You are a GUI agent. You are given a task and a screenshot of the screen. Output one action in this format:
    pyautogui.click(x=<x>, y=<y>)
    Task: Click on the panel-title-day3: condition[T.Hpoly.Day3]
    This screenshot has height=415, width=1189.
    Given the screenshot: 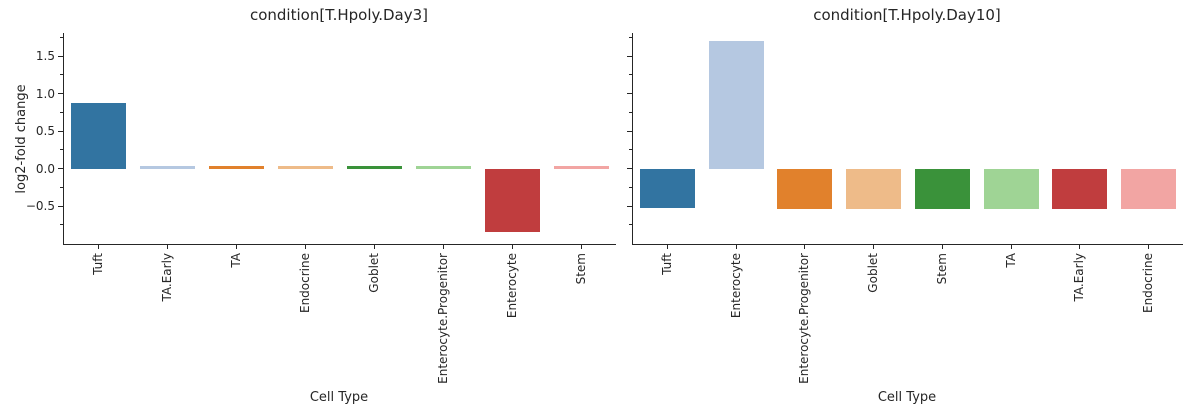 What is the action you would take?
    pyautogui.click(x=339, y=15)
    